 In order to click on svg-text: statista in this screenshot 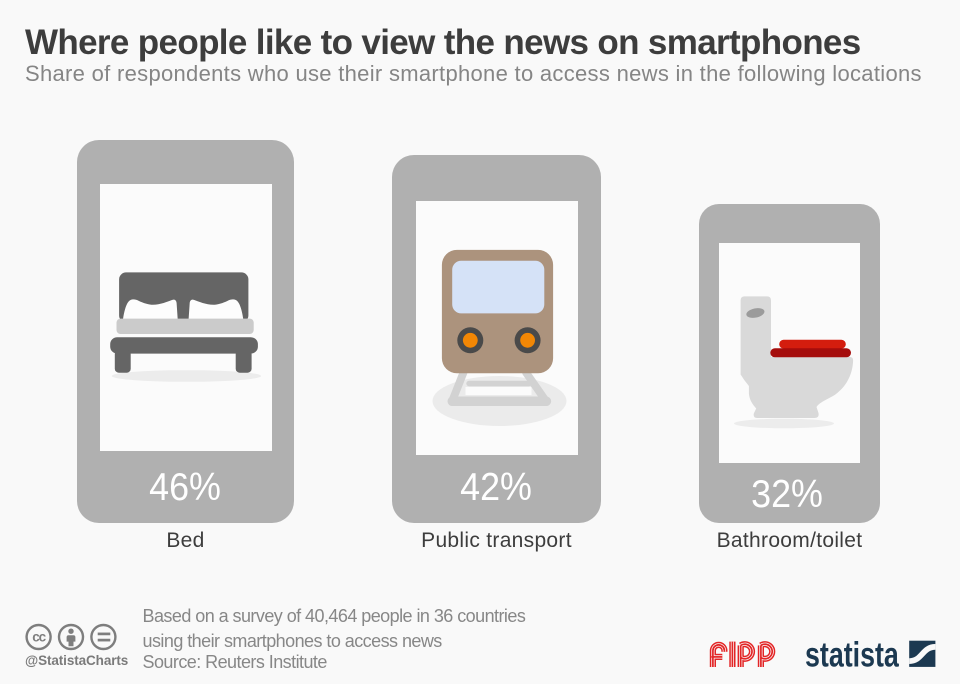, I will do `click(852, 654)`.